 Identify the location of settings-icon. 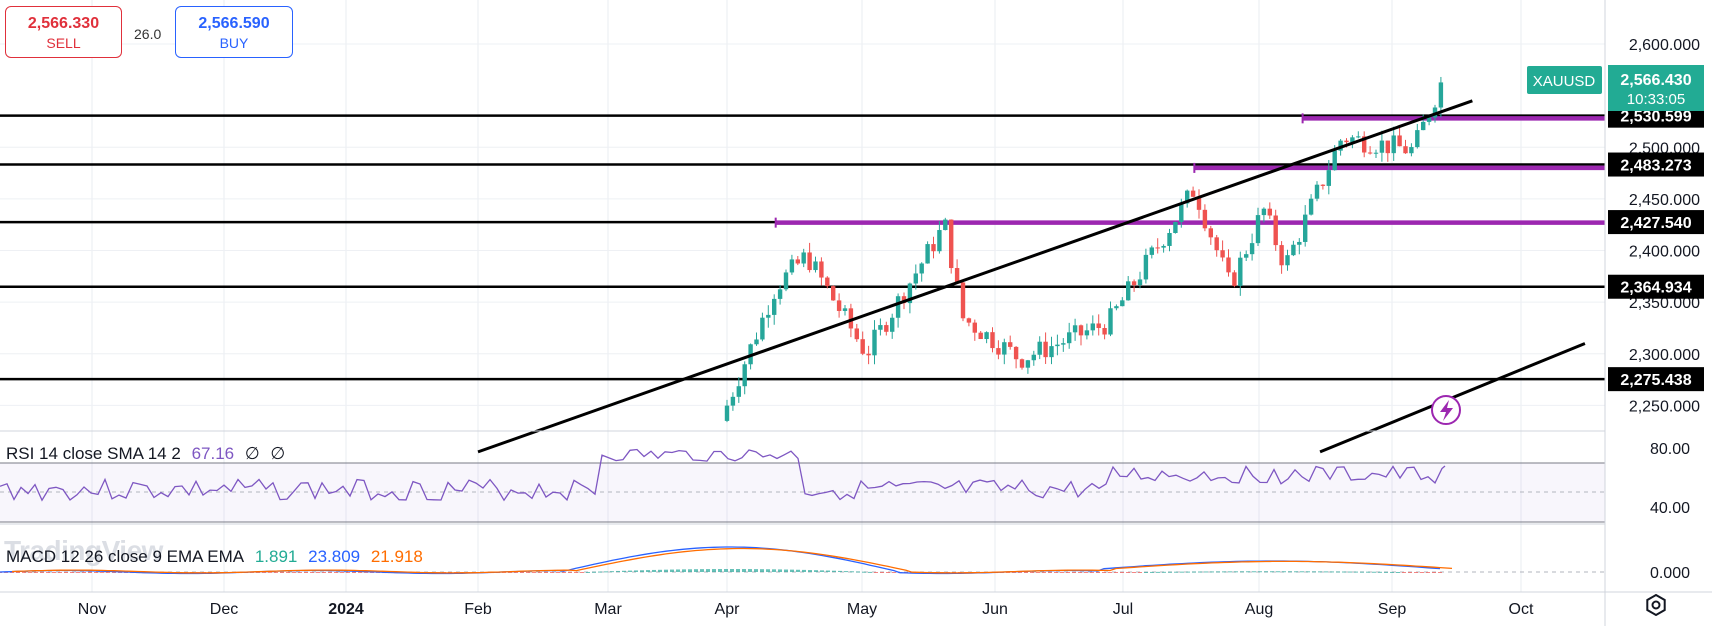
(1656, 605).